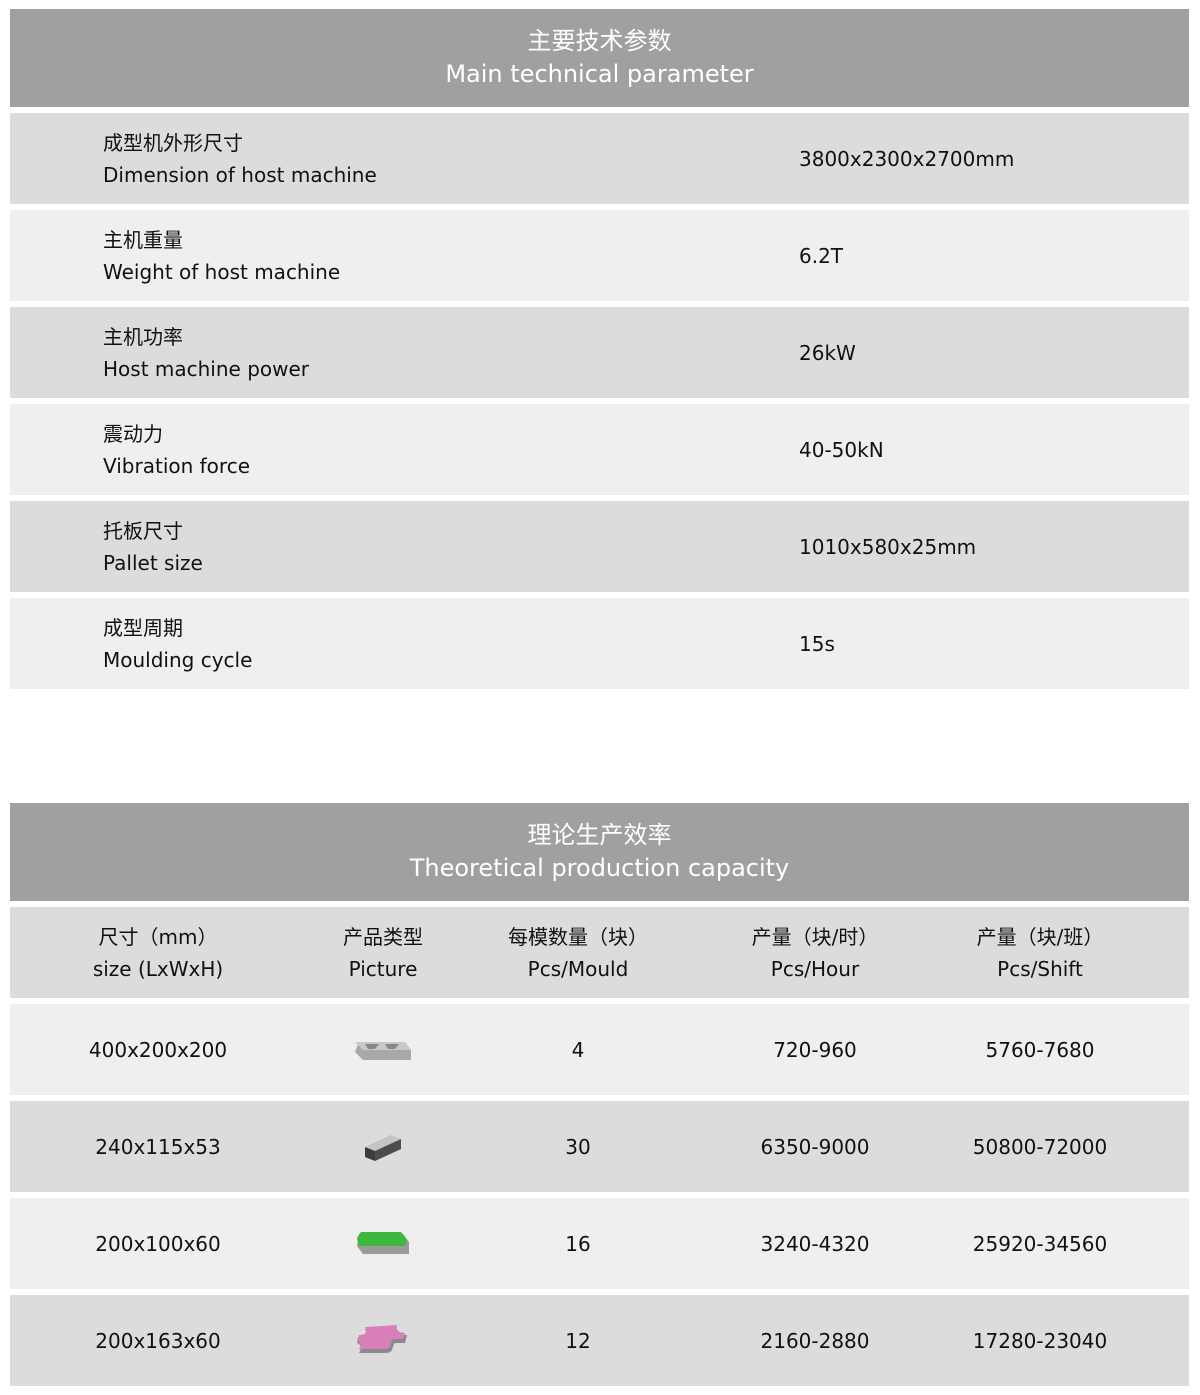 This screenshot has width=1200, height=1395. Describe the element at coordinates (158, 953) in the screenshot. I see `column-header: 尺寸（mm） size (LxWxH)` at that location.